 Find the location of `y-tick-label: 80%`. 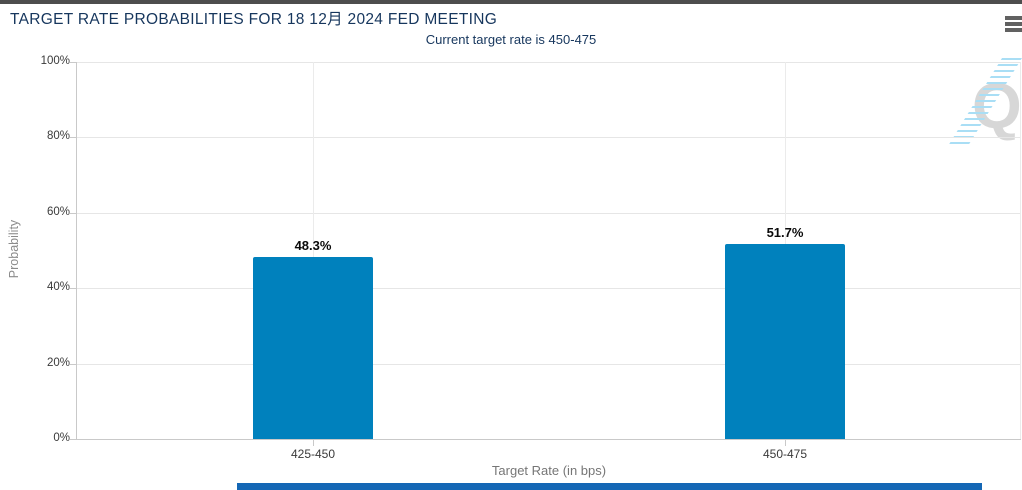

y-tick-label: 80% is located at coordinates (58, 136).